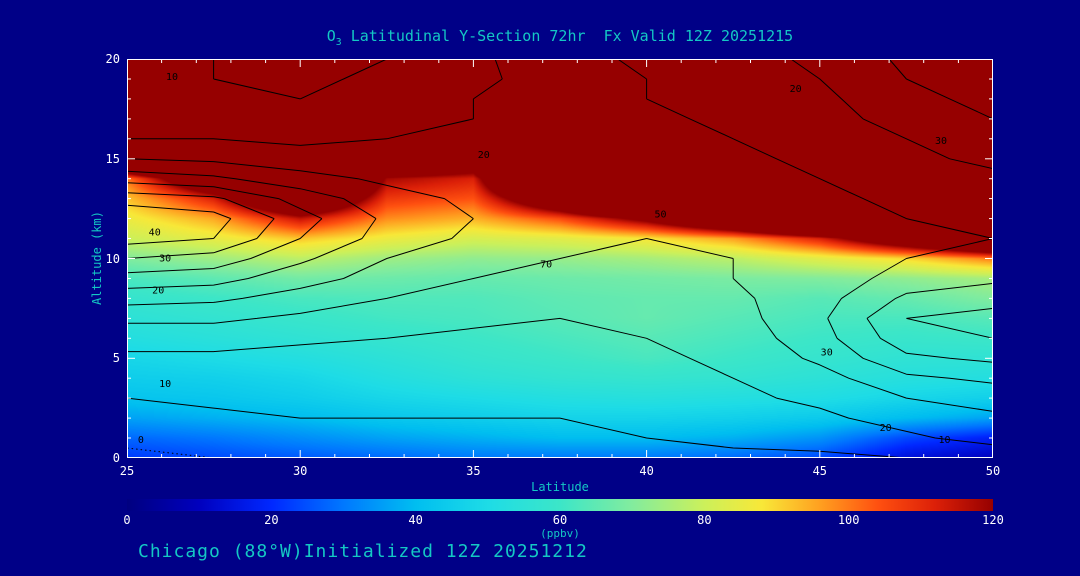 The width and height of the screenshot is (1080, 576). What do you see at coordinates (116, 458) in the screenshot?
I see `y-tick-label: 0` at bounding box center [116, 458].